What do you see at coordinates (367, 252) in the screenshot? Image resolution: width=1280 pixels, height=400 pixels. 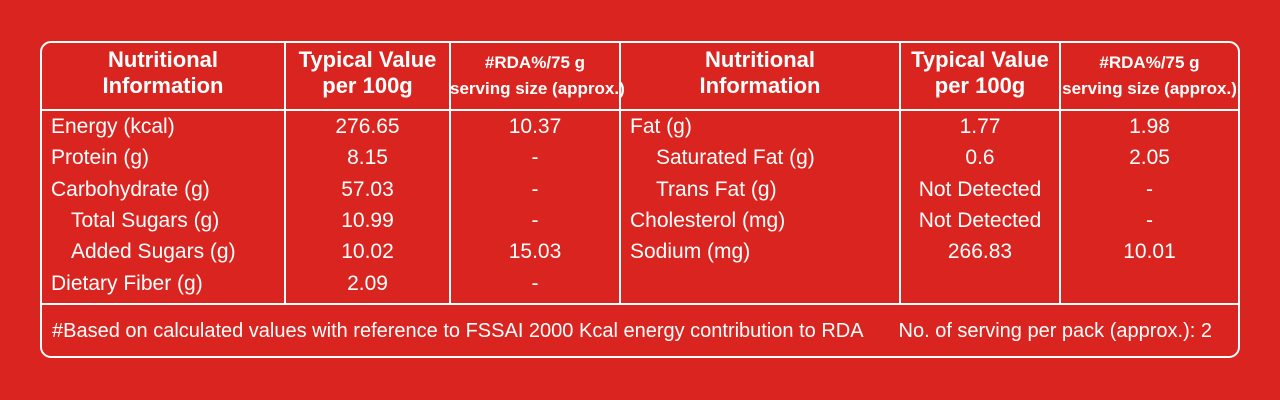 I see `typical-value: 10.02` at bounding box center [367, 252].